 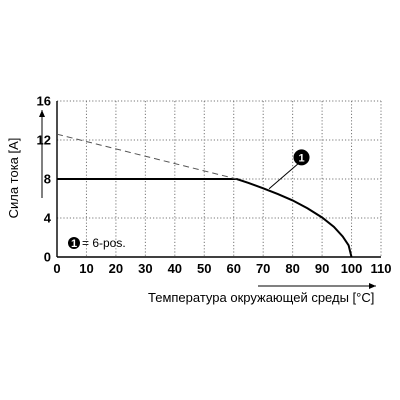 What do you see at coordinates (322, 268) in the screenshot?
I see `x-tick-label: 90` at bounding box center [322, 268].